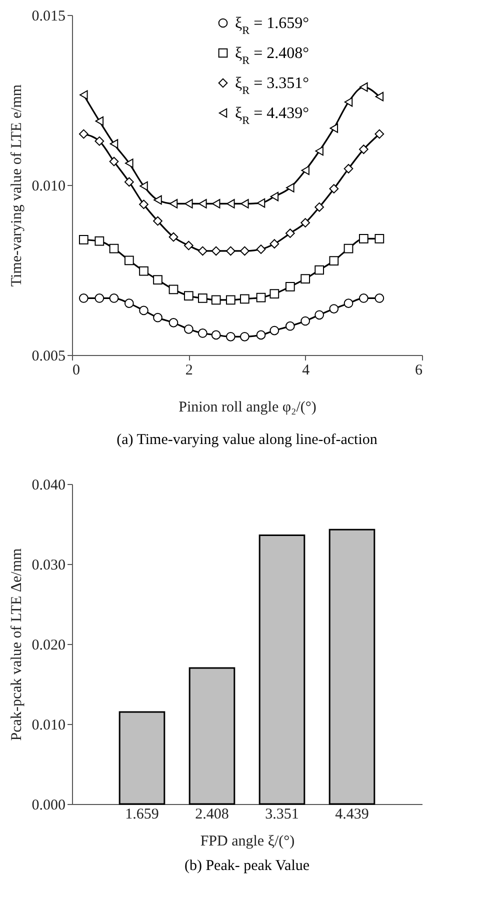 Image resolution: width=497 pixels, height=910 pixels. What do you see at coordinates (16, 185) in the screenshot?
I see `y-axis-title: Time-varying value of LTE e/mm` at bounding box center [16, 185].